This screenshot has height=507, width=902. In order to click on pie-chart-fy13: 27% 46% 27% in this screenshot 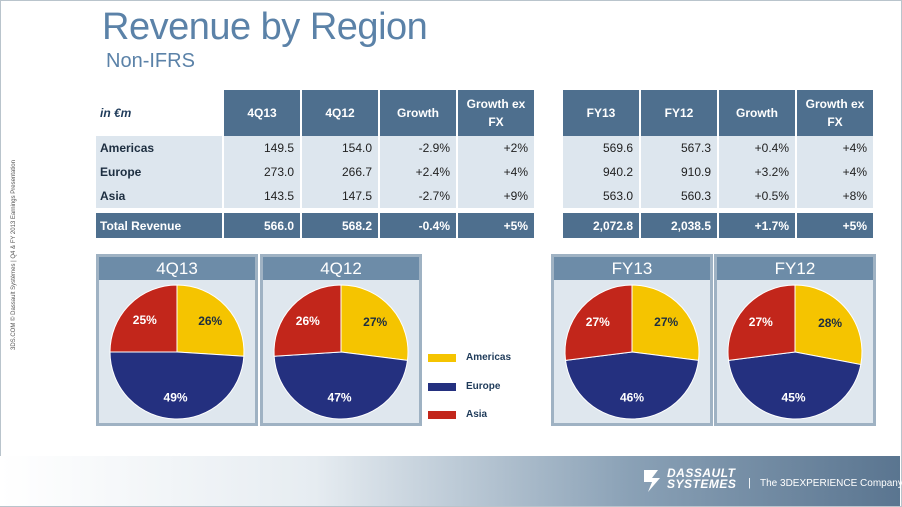, I will do `click(632, 352)`.